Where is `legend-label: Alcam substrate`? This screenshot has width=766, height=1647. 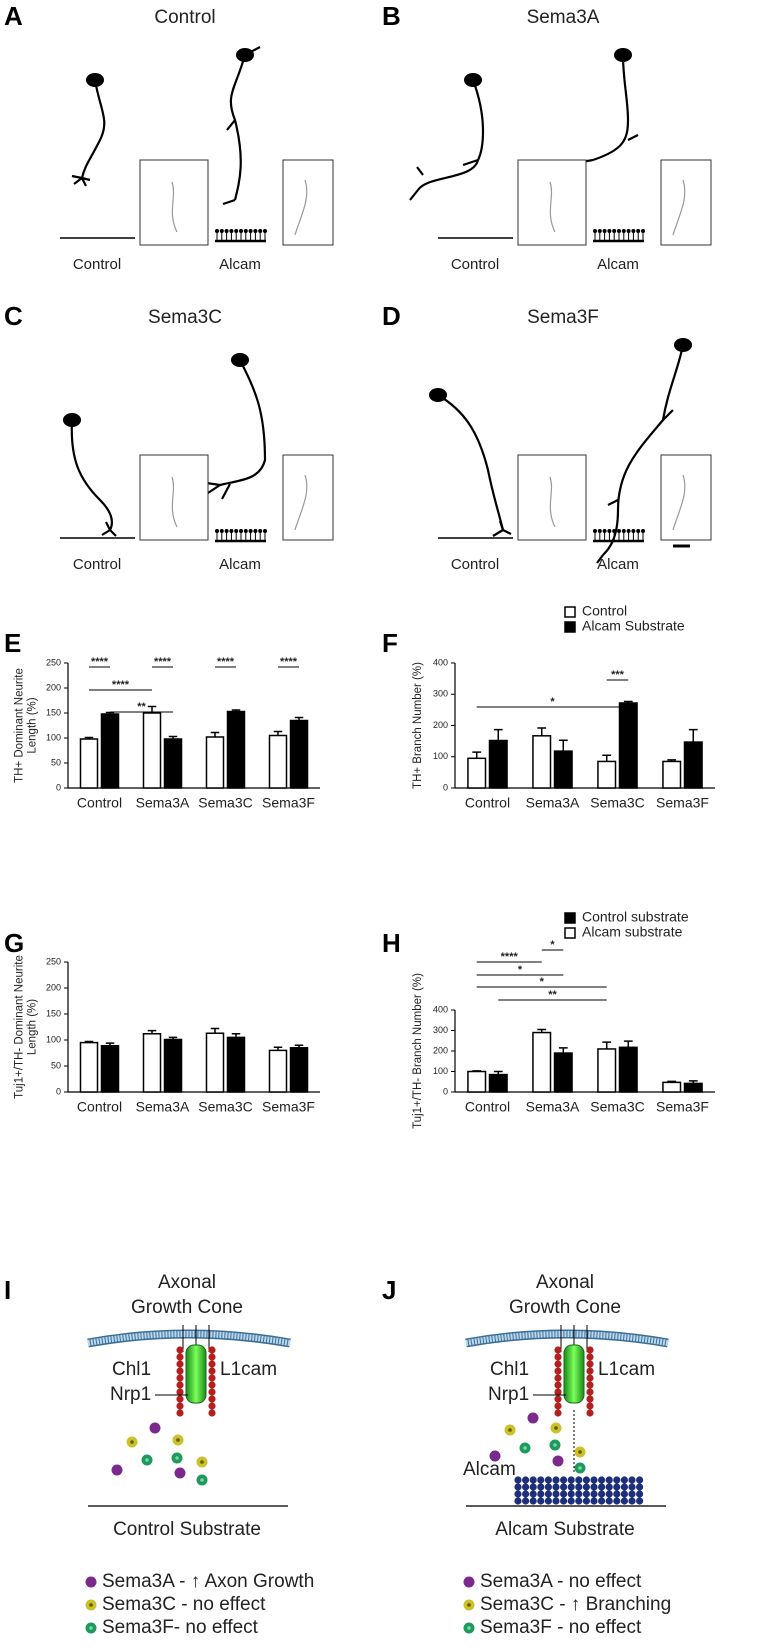
legend-label: Alcam substrate is located at coordinates (632, 932).